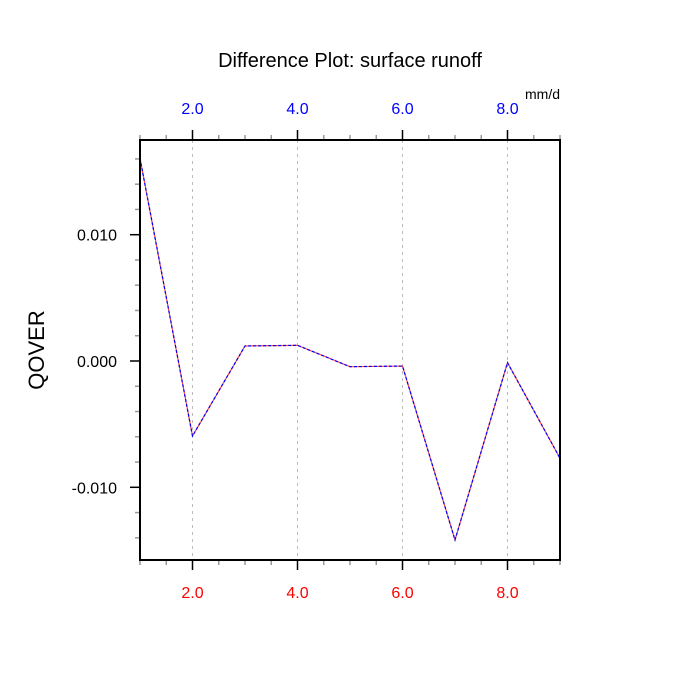 This screenshot has height=700, width=700. What do you see at coordinates (192, 109) in the screenshot?
I see `x-tick-label-top: 2.0` at bounding box center [192, 109].